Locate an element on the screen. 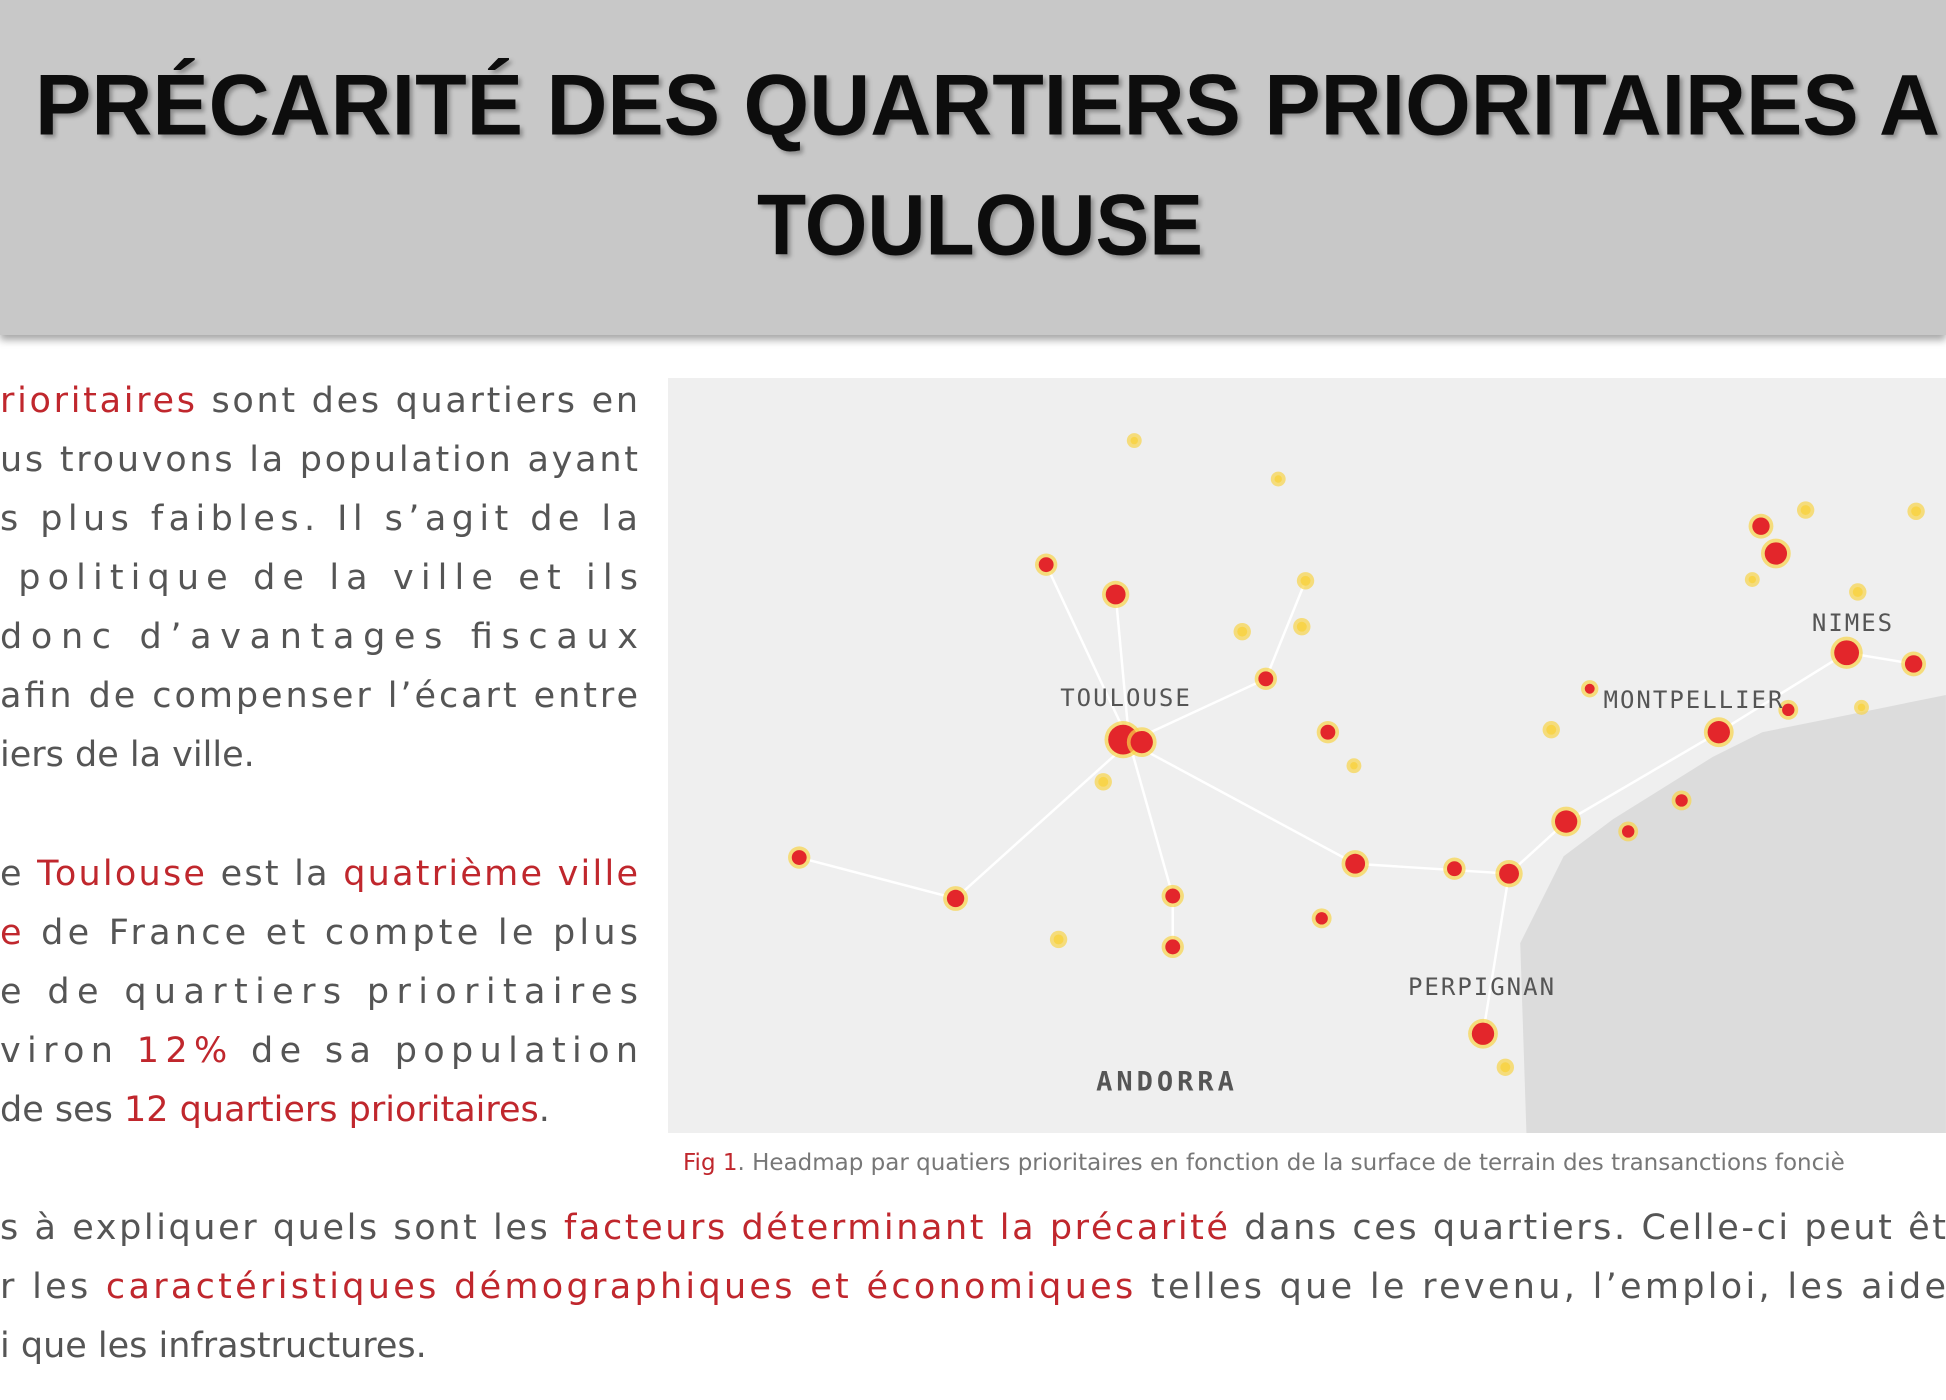 Image resolution: width=1946 pixels, height=1400 pixels. sea is located at coordinates (1733, 914).